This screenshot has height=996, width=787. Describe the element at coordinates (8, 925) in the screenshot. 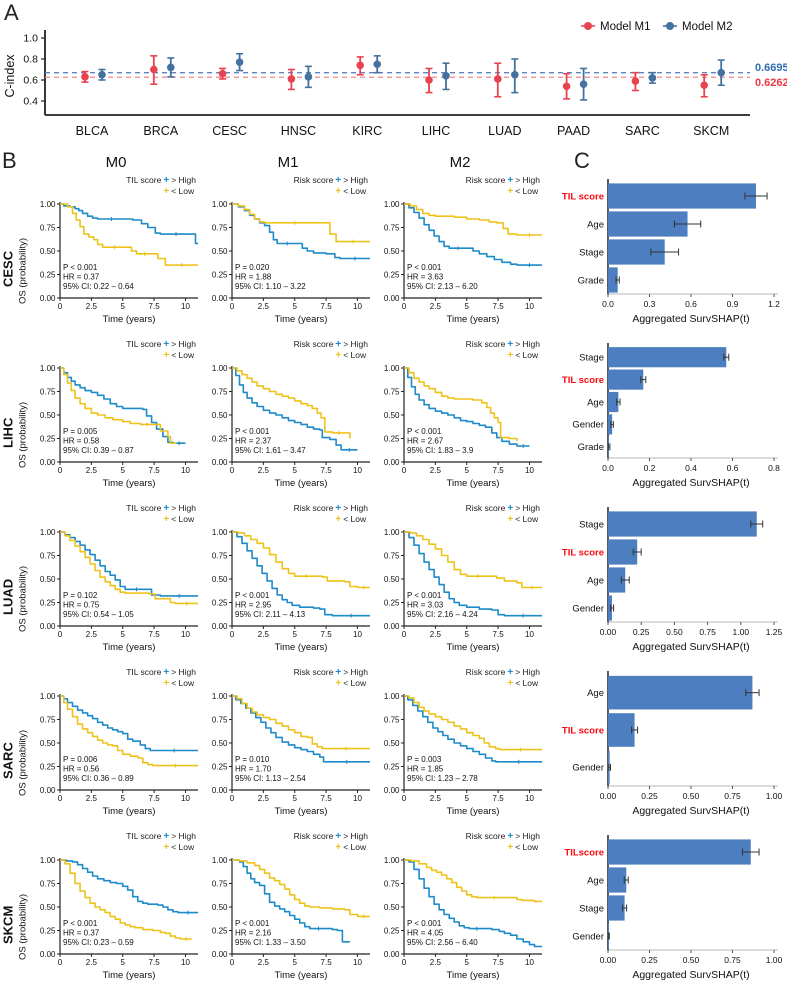

I see `row-label-SKCM: SKCM` at that location.